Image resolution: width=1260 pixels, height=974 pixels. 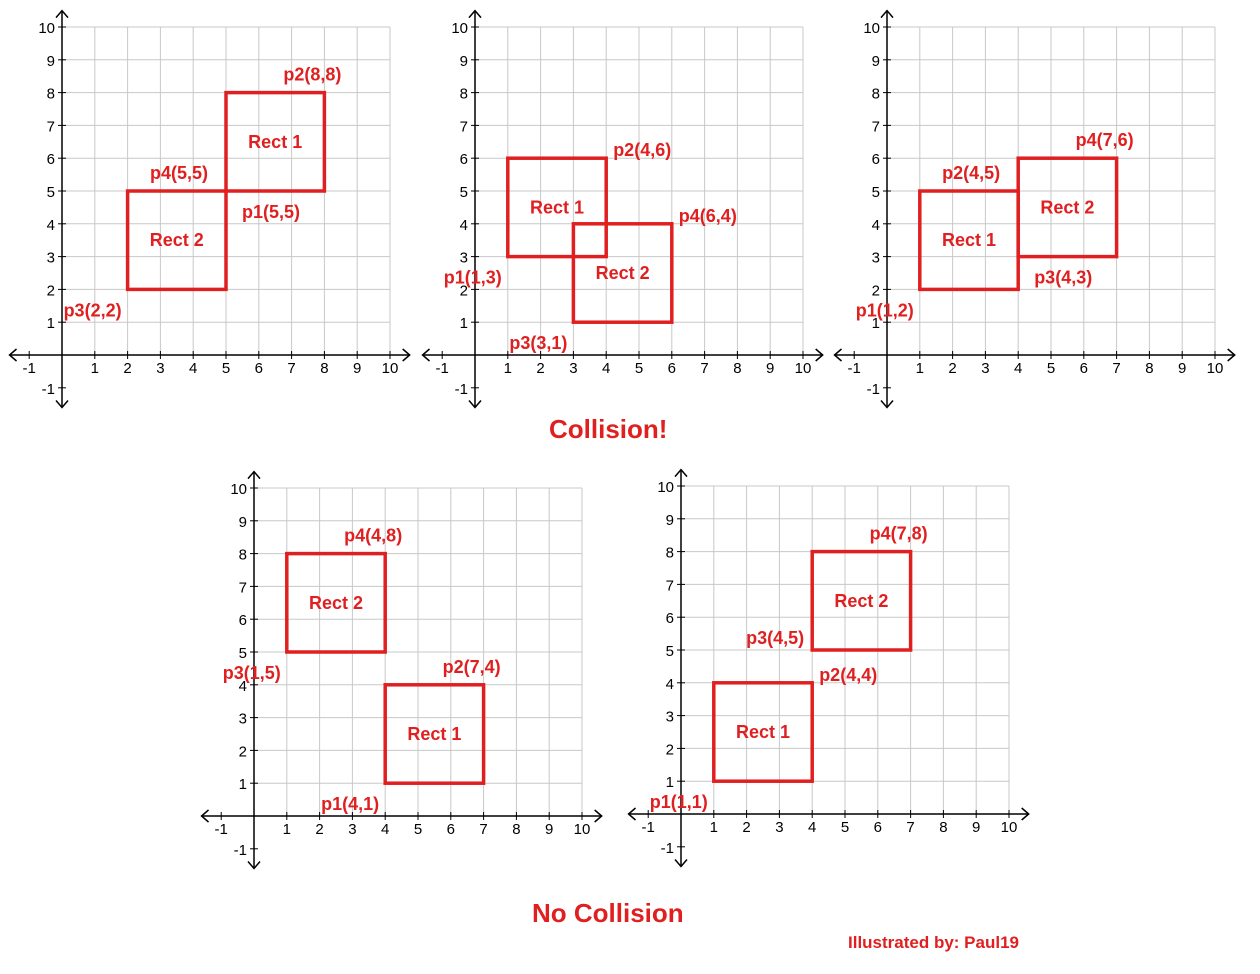 What do you see at coordinates (679, 802) in the screenshot?
I see `point-label: p1(1,1)` at bounding box center [679, 802].